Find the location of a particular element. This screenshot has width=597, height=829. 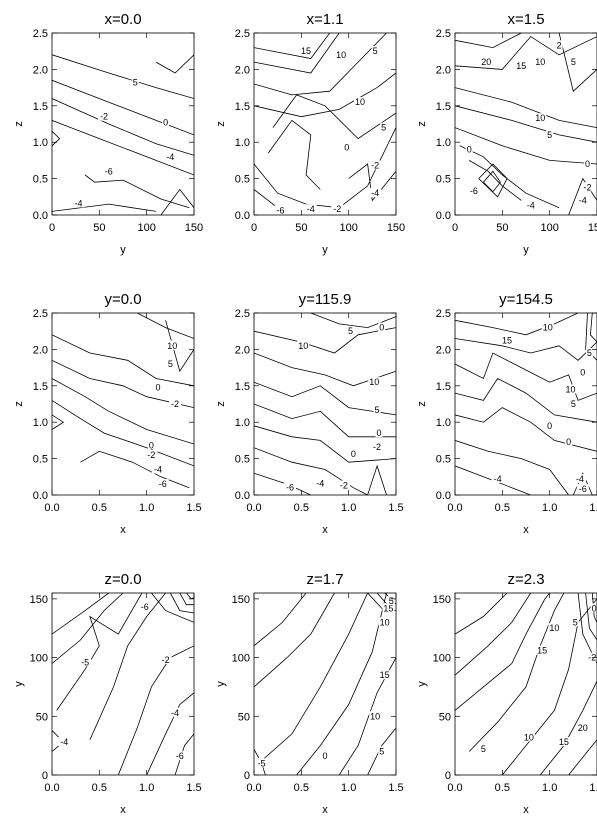

y-tick-label: 1.5 is located at coordinates (40, 107).